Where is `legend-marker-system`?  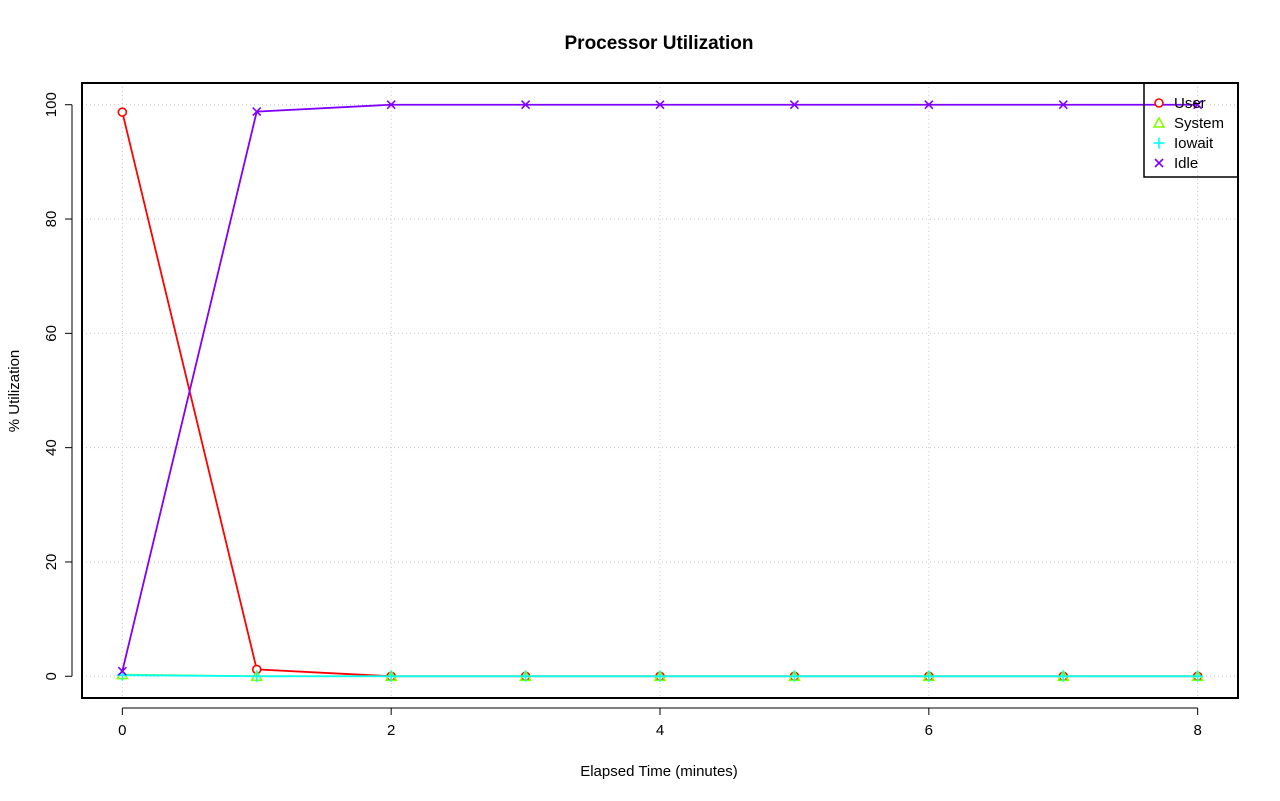
legend-marker-system is located at coordinates (1159, 122).